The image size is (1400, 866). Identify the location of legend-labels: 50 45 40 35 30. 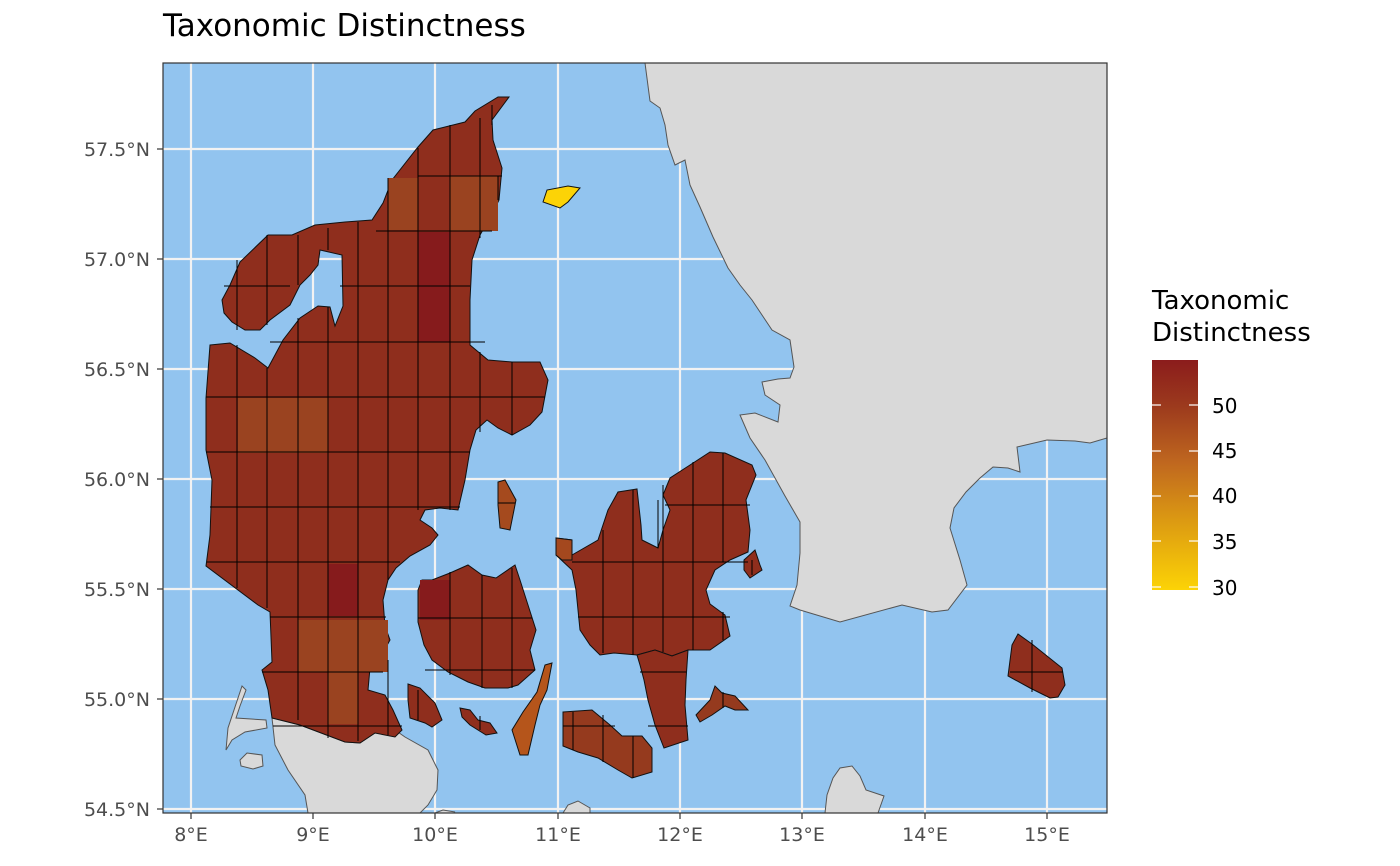
(1224, 497).